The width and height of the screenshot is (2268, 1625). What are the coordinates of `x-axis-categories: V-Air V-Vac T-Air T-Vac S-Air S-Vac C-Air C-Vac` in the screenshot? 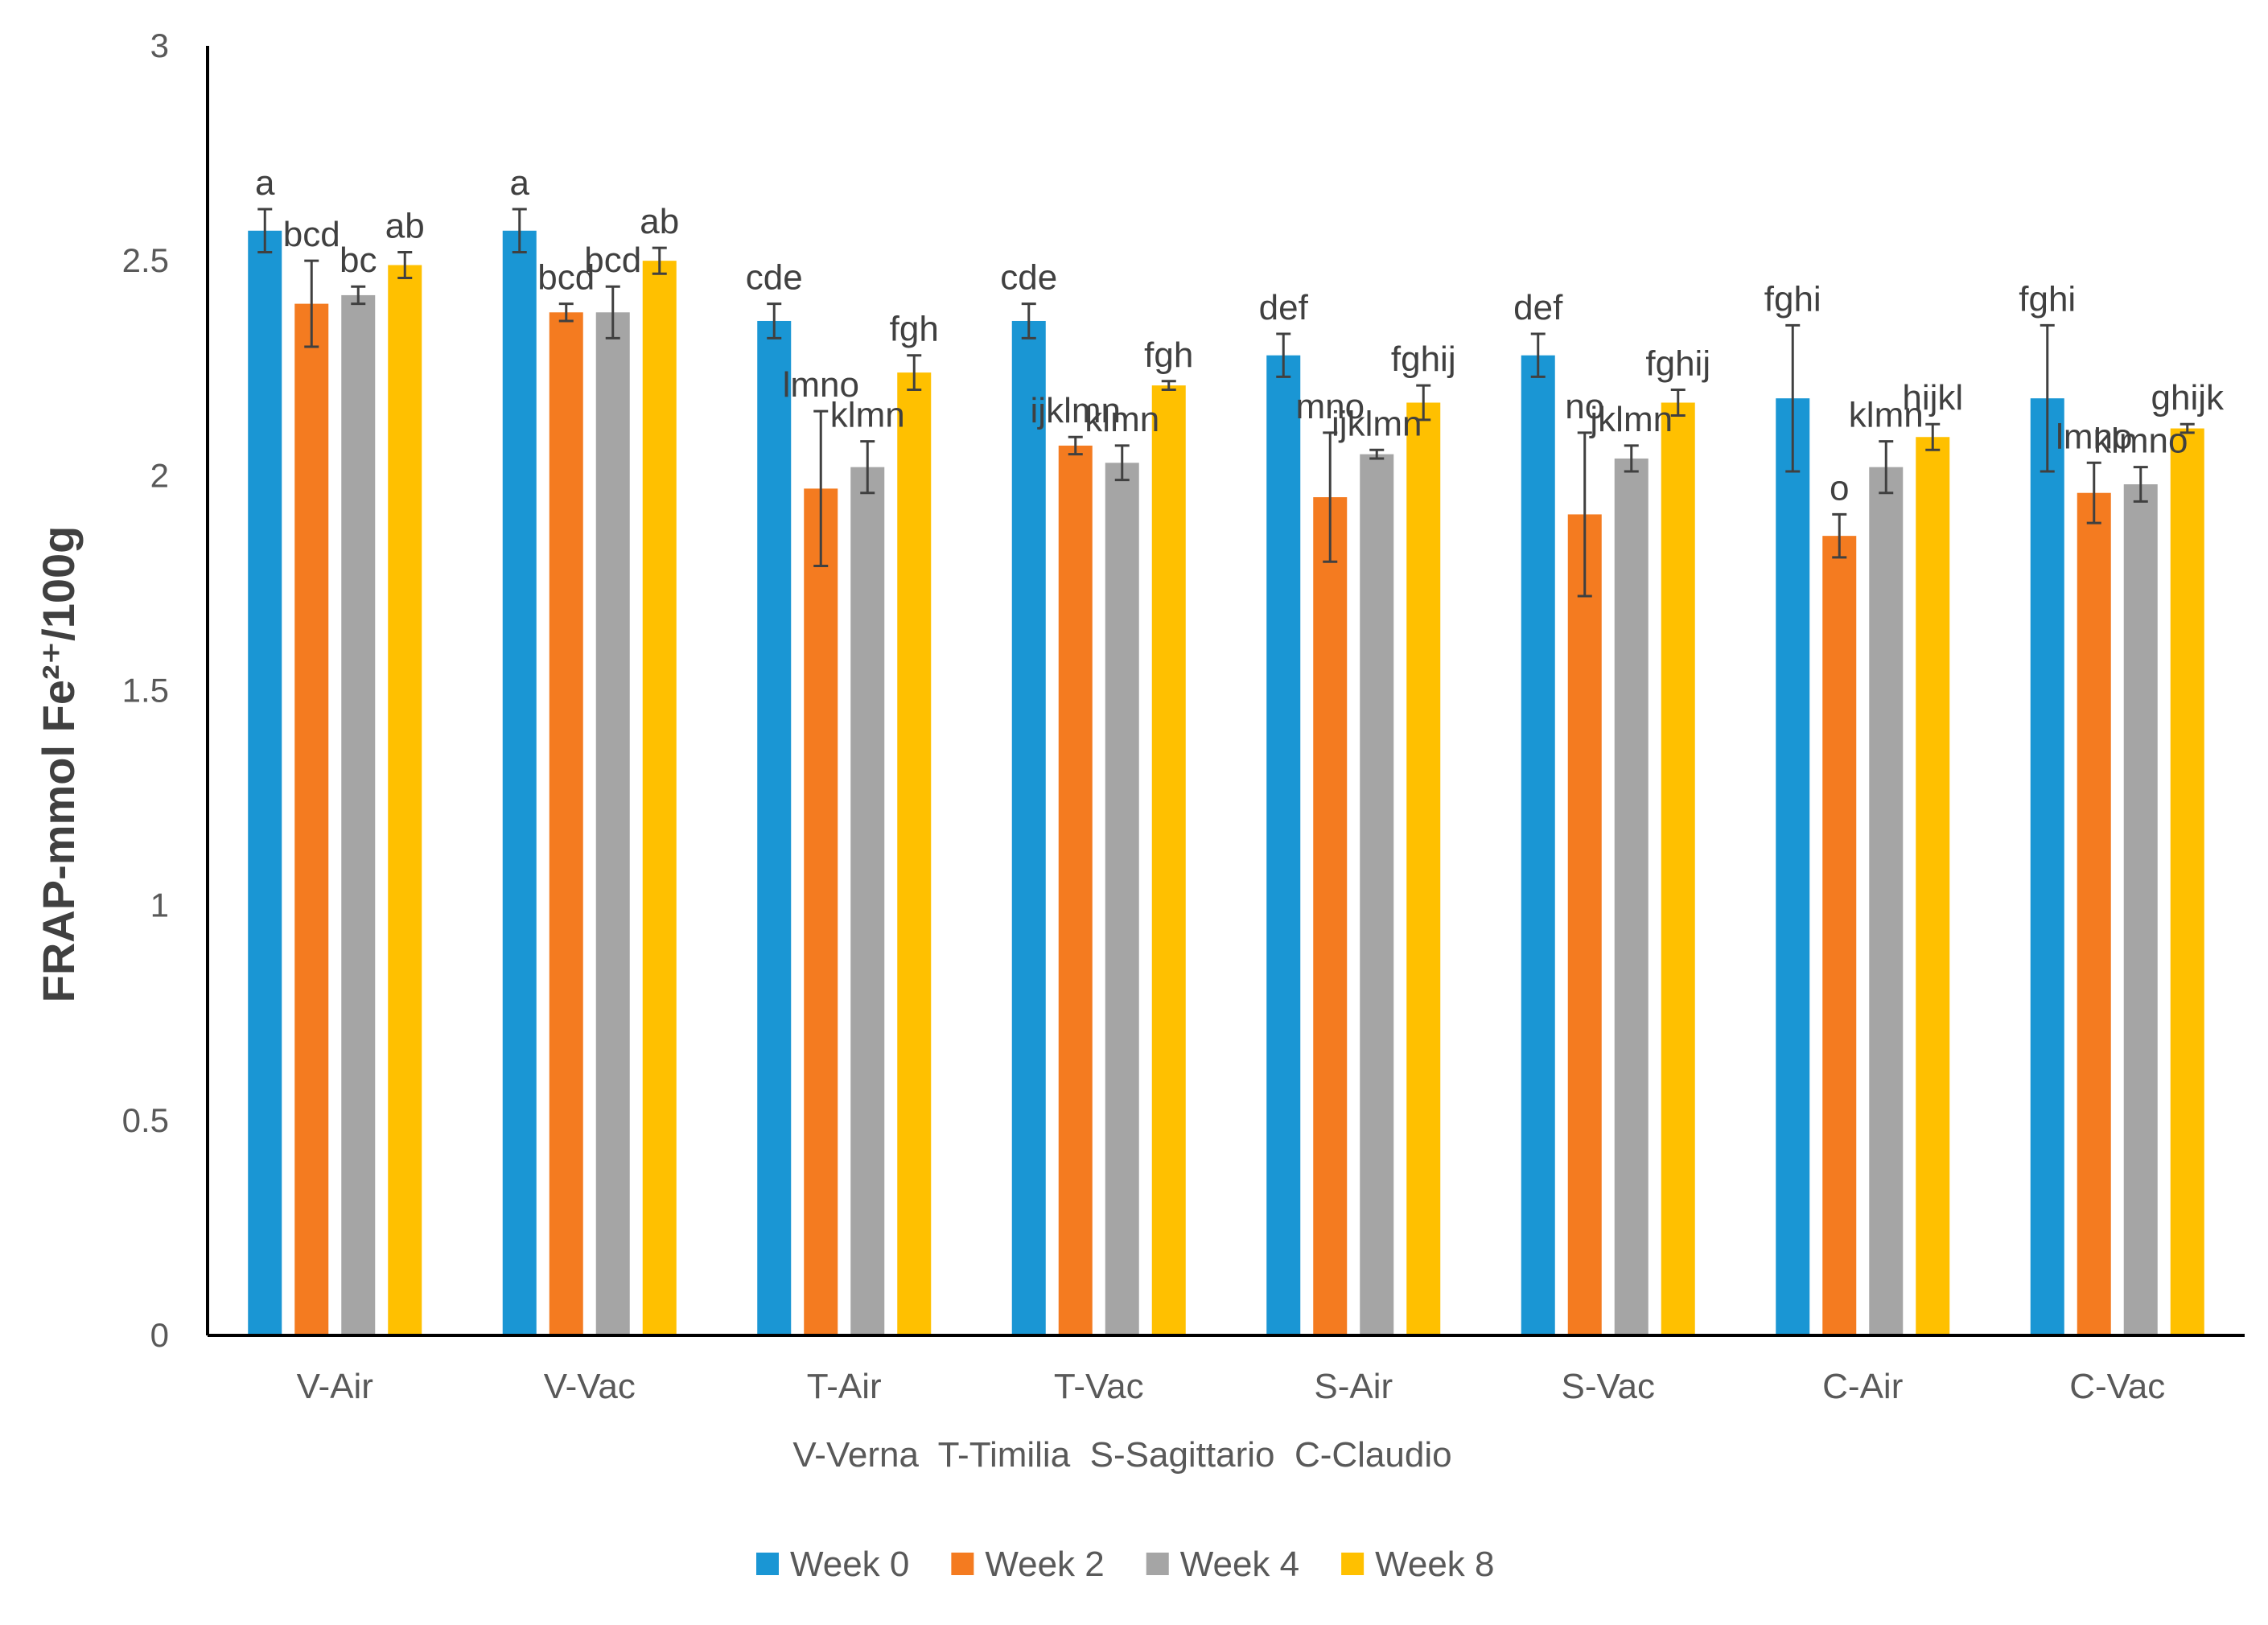 It's located at (1231, 1386).